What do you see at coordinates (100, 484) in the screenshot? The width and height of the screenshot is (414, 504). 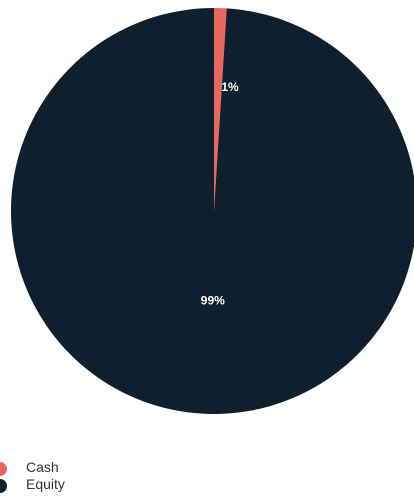 I see `legend-item-equity: Equity` at bounding box center [100, 484].